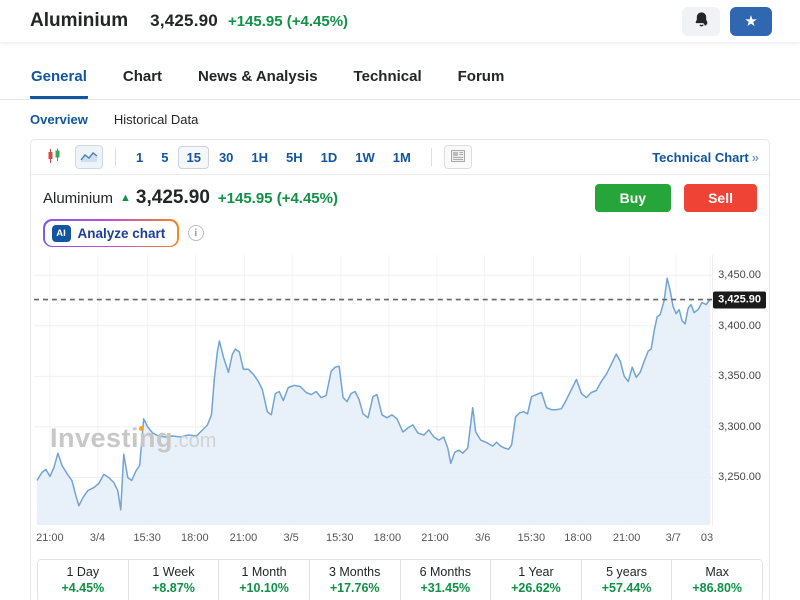  What do you see at coordinates (720, 198) in the screenshot?
I see `sell-button: Sell` at bounding box center [720, 198].